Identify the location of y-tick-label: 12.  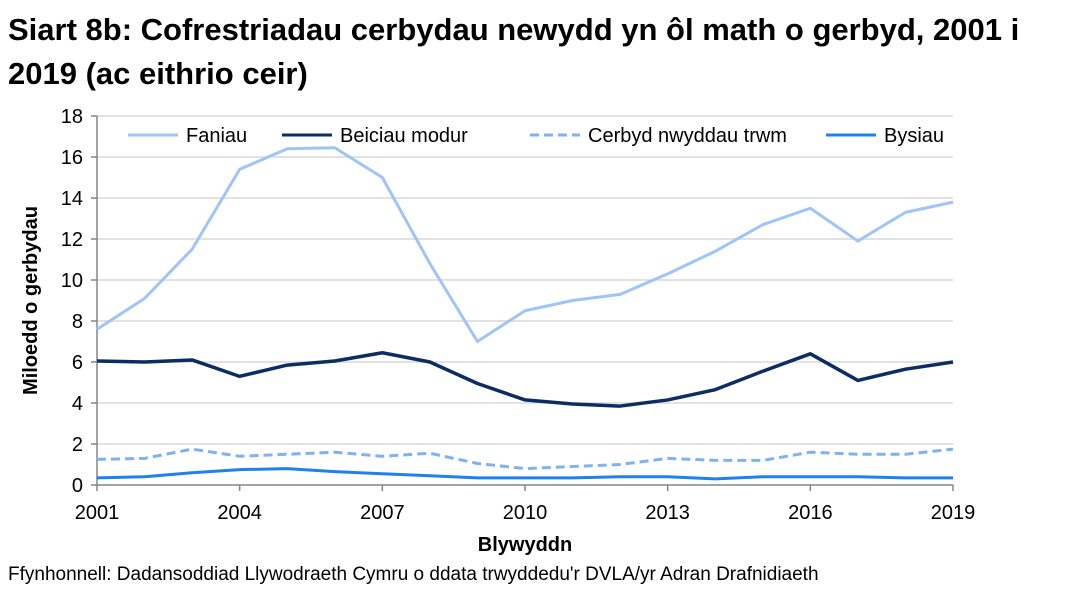
(72, 240).